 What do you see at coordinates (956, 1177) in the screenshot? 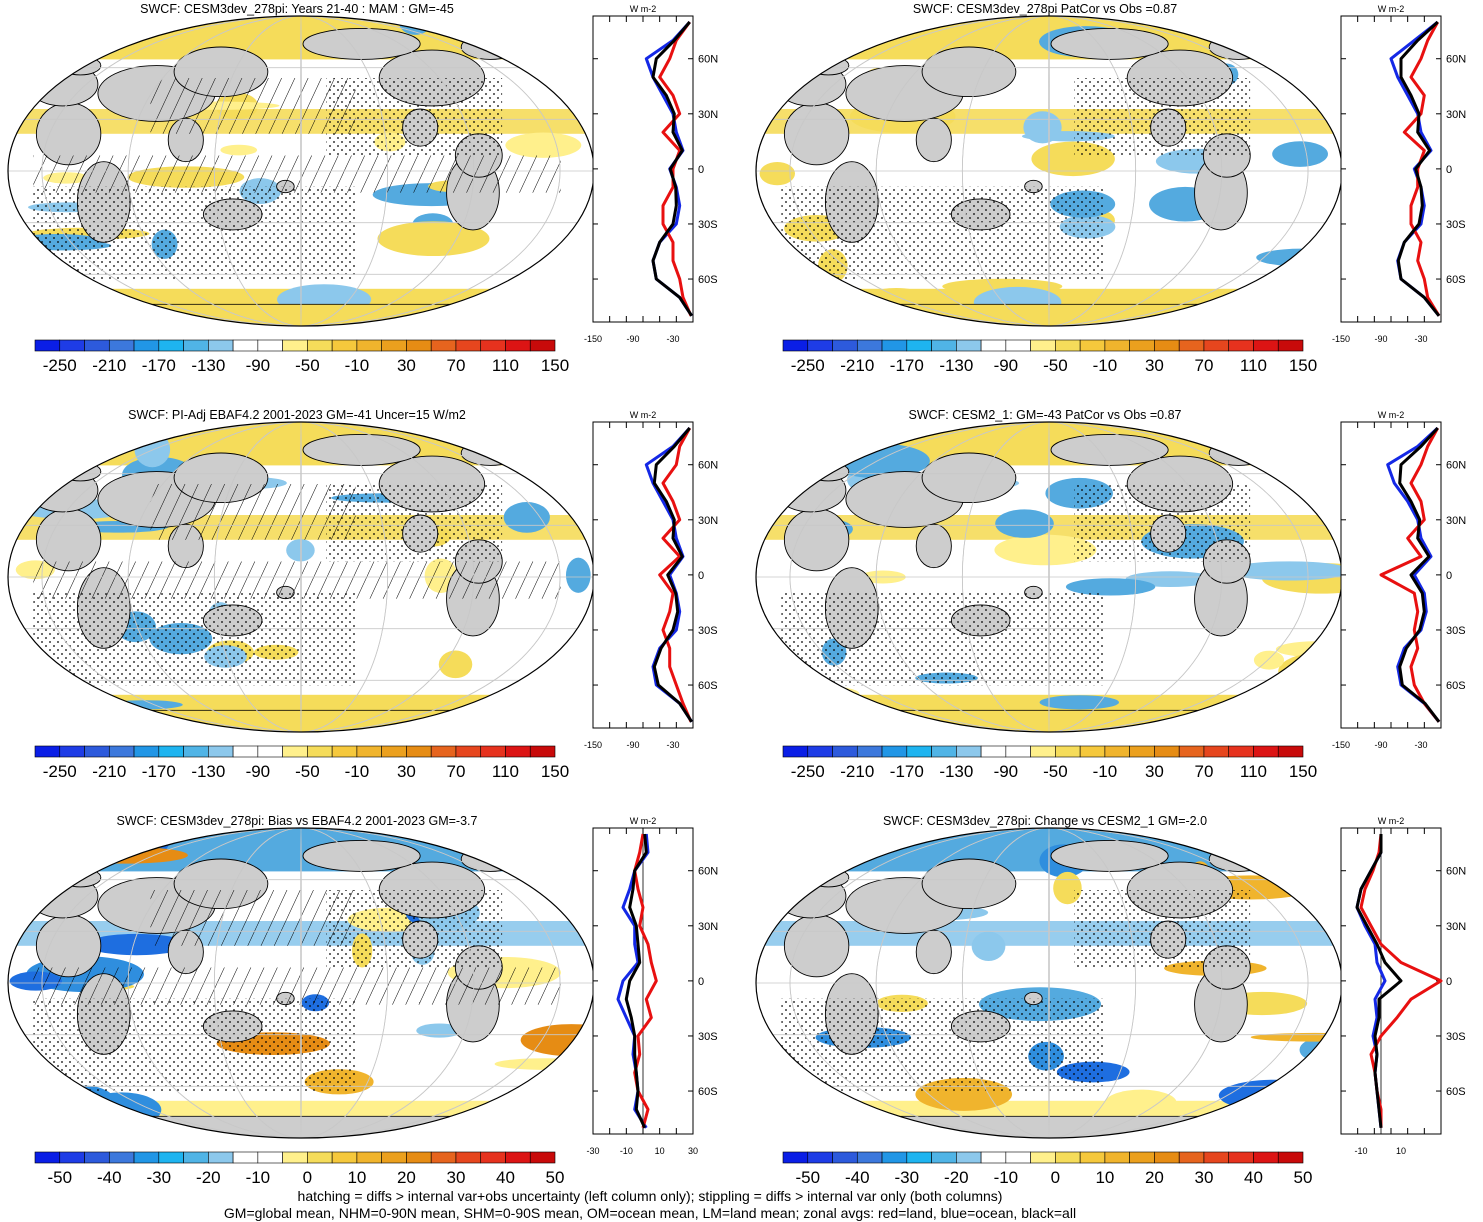
I see `colorbar-label: -20` at bounding box center [956, 1177].